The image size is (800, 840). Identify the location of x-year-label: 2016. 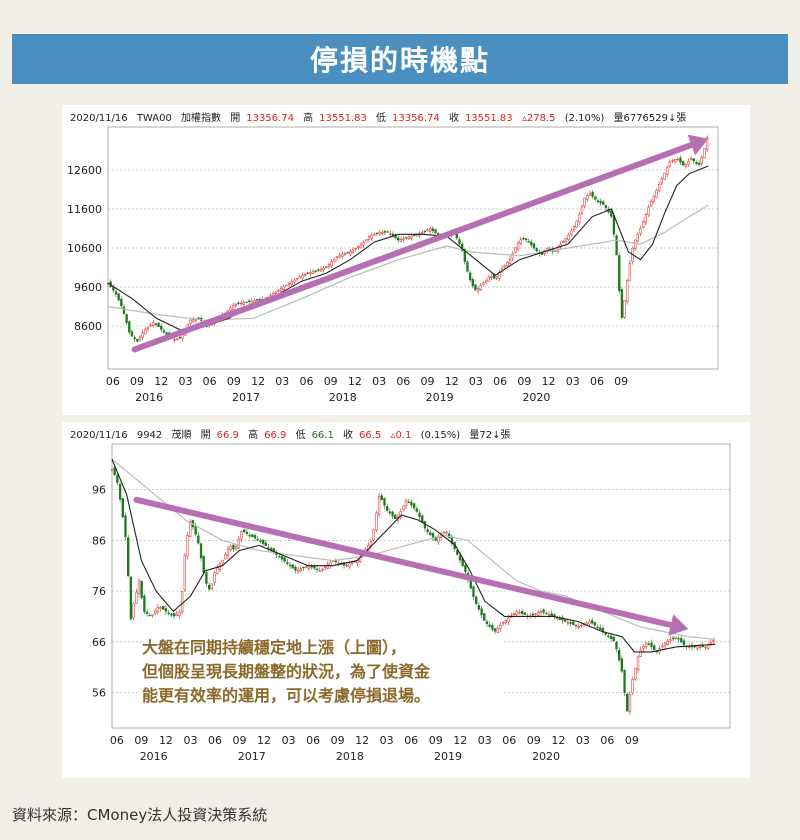
(154, 756).